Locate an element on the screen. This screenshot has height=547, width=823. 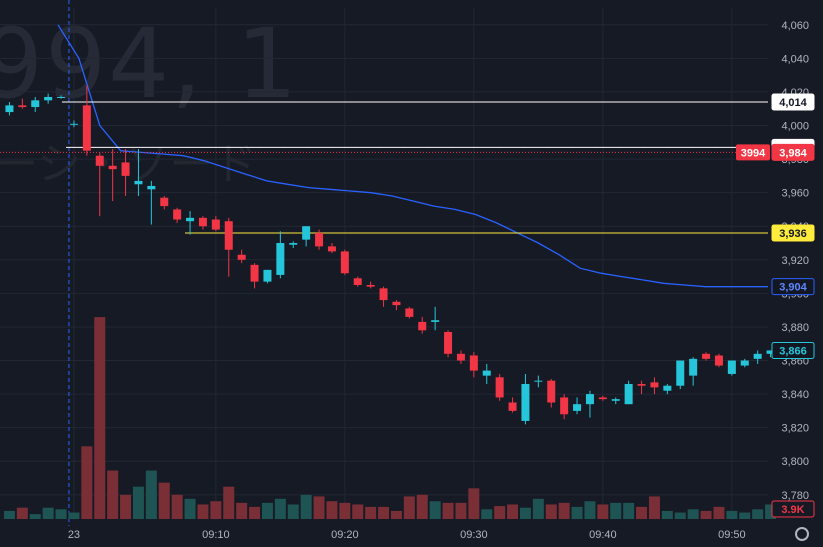
price-tick-label: 4,040 is located at coordinates (795, 59).